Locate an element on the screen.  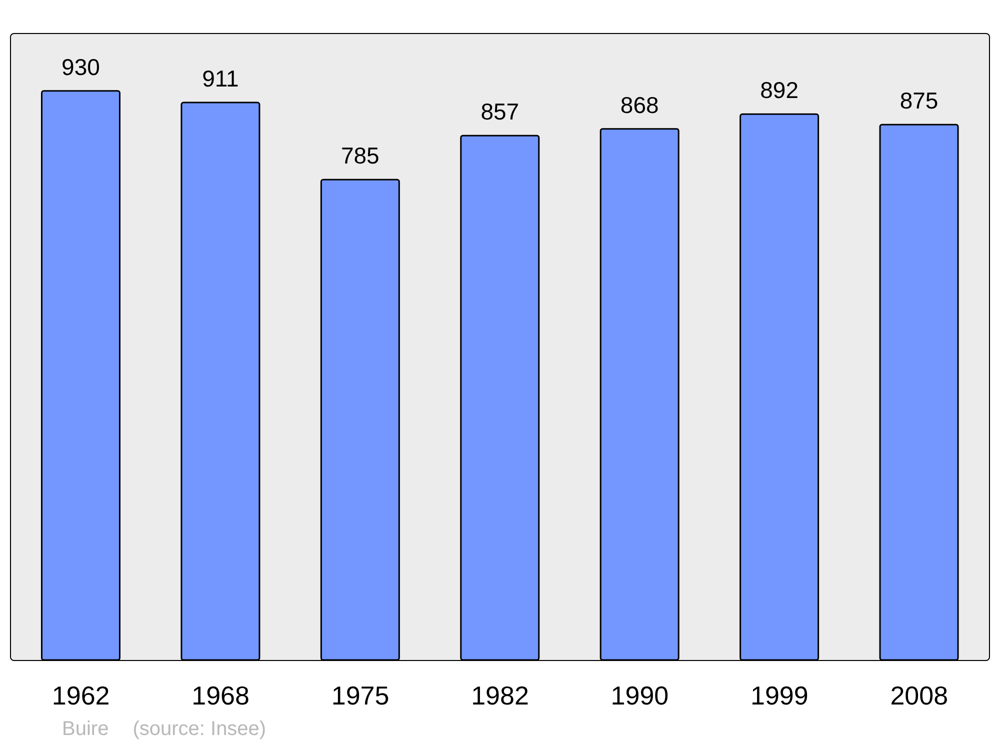
data-label: 911 is located at coordinates (220, 79).